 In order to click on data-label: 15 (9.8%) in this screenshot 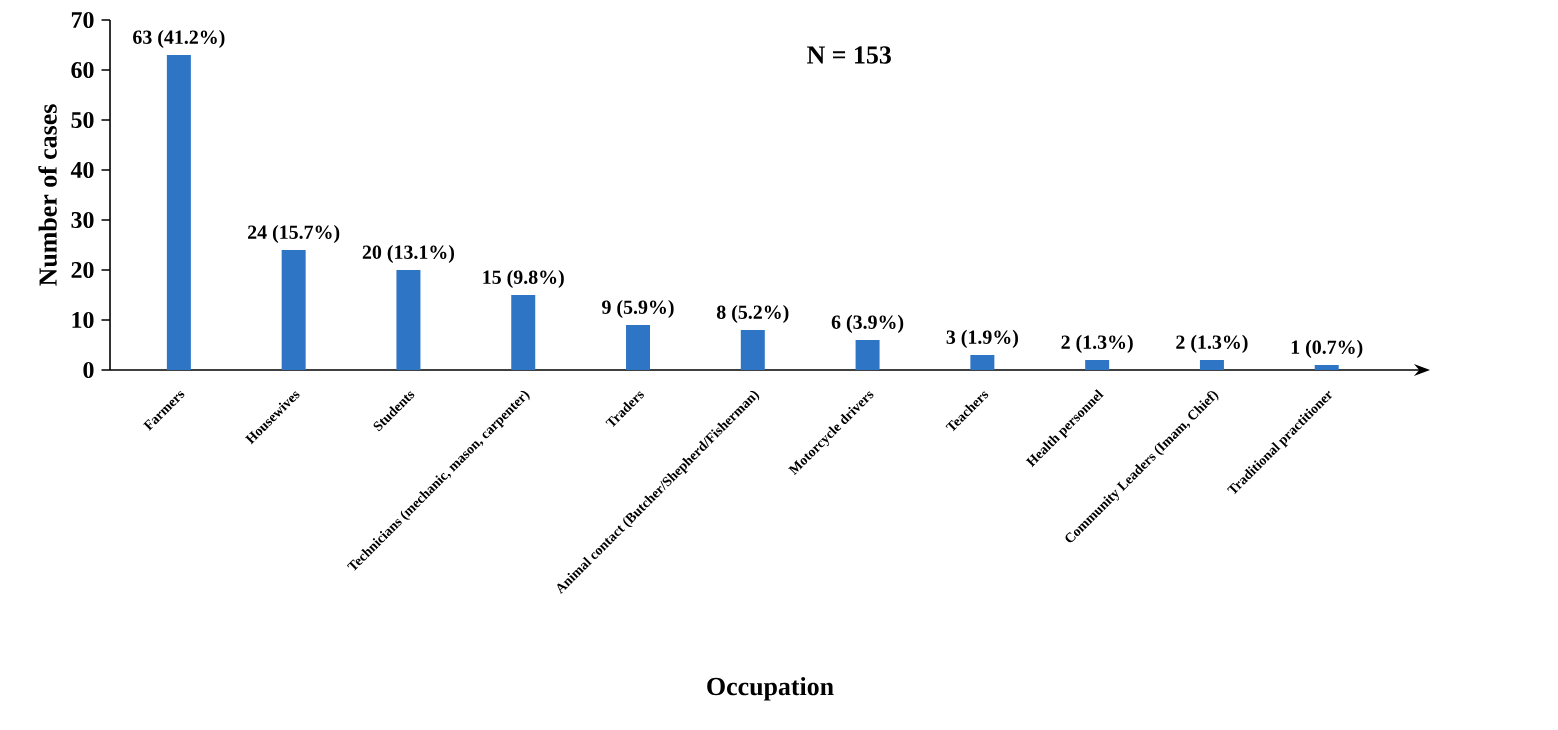, I will do `click(523, 278)`.